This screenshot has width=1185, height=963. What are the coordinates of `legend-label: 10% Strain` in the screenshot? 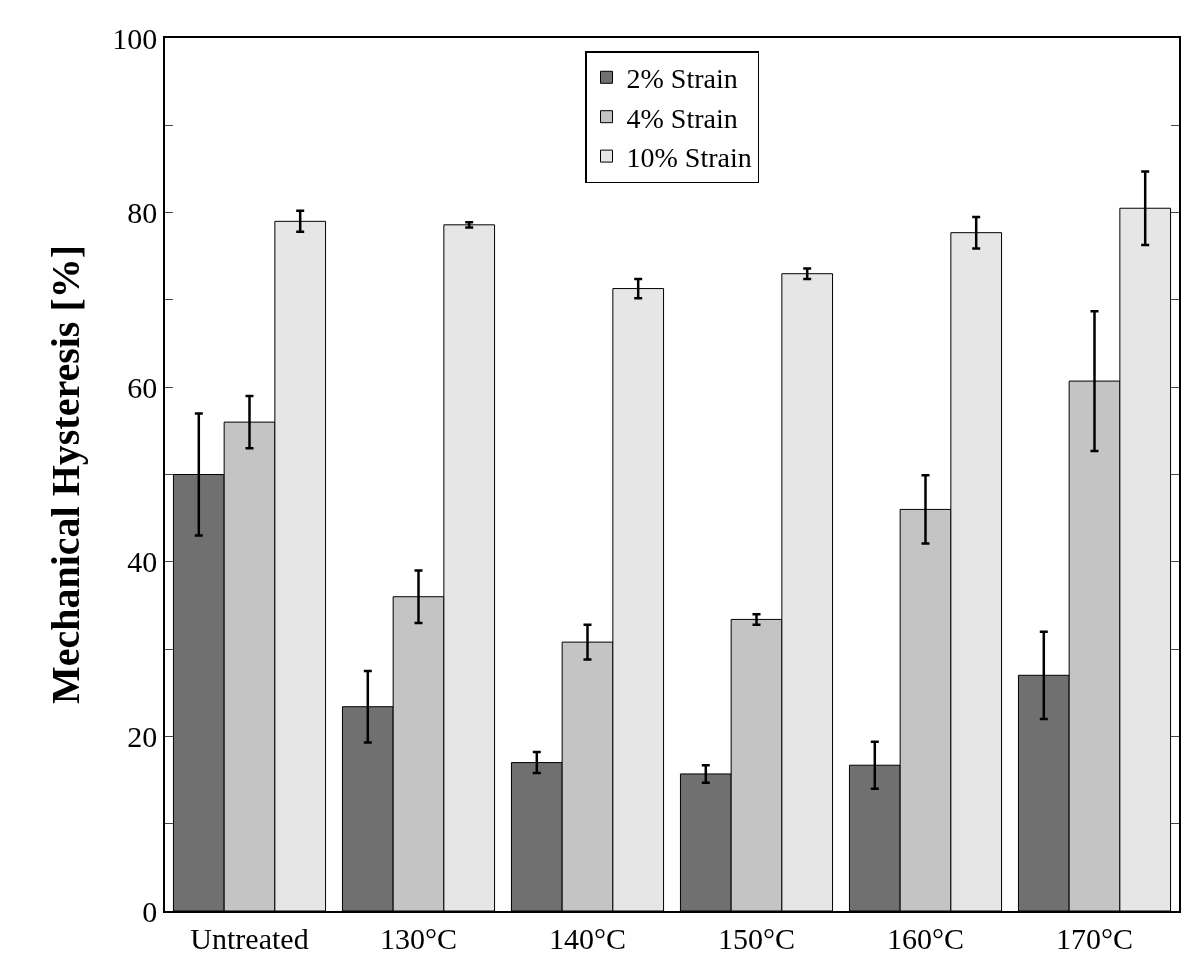 It's located at (689, 158).